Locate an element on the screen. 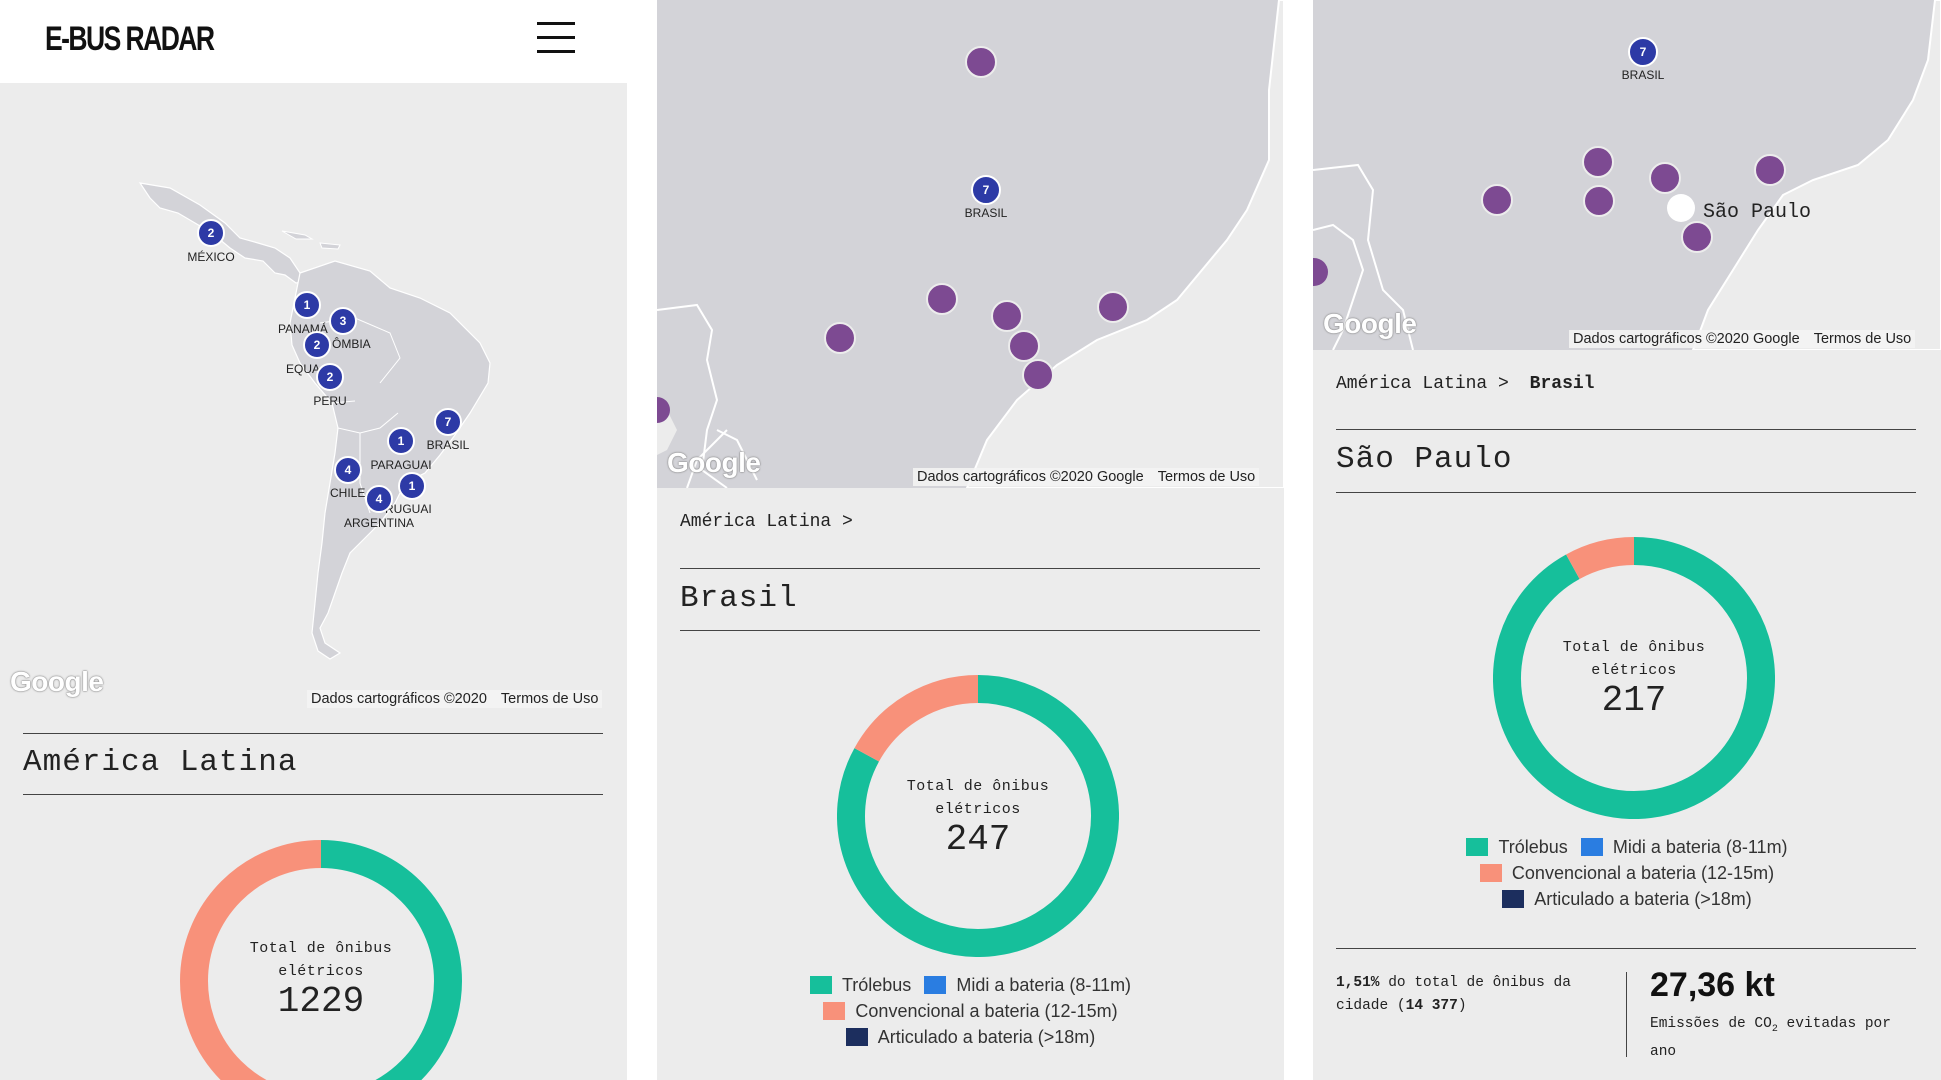 The width and height of the screenshot is (1941, 1080). pin-peru: 2 PERU is located at coordinates (330, 385).